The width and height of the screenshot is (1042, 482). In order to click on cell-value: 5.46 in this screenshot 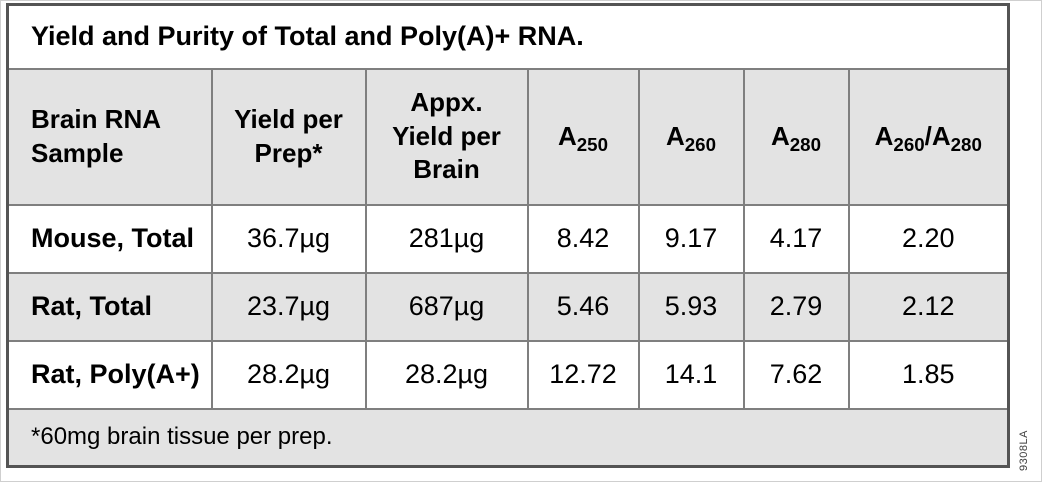, I will do `click(583, 306)`.